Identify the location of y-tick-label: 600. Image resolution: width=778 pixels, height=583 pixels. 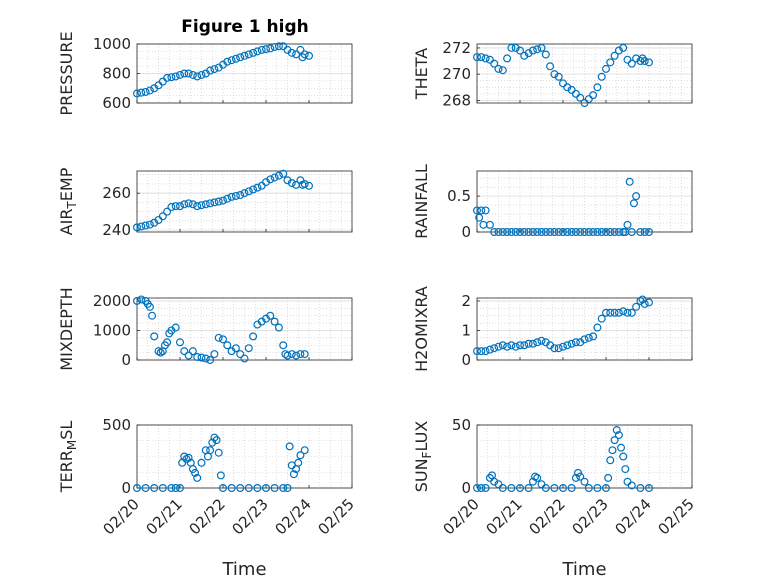
(116, 103).